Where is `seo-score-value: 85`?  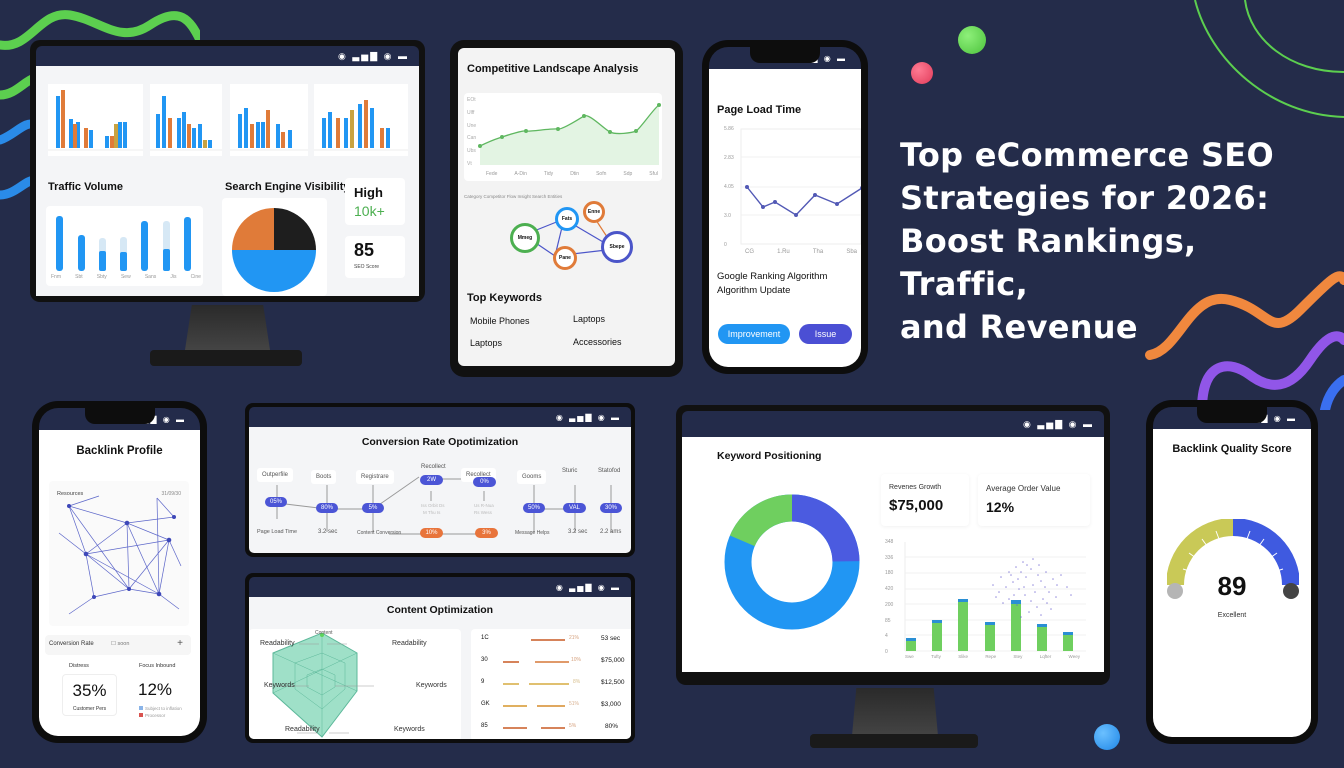 seo-score-value: 85 is located at coordinates (364, 250).